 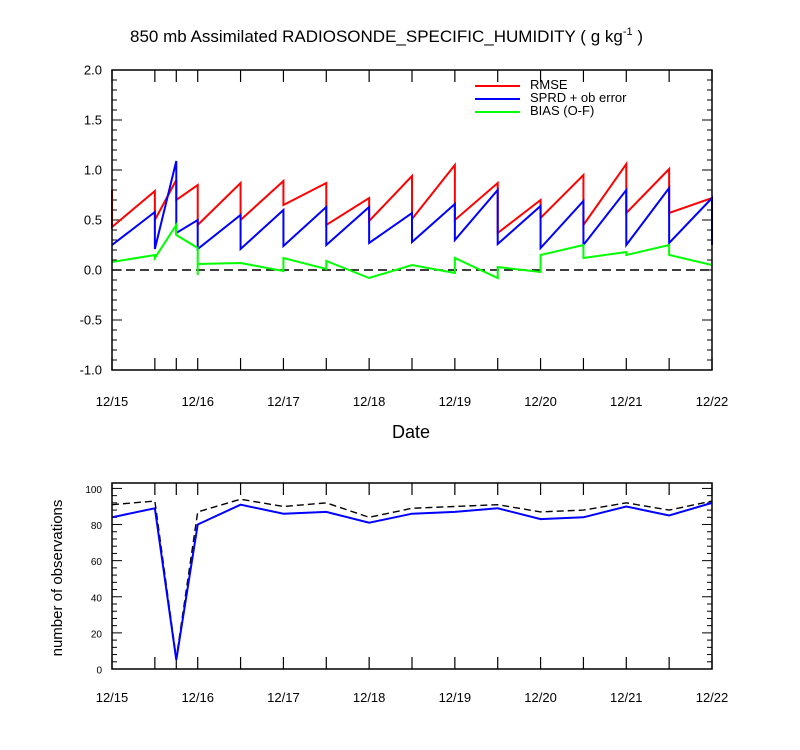 I want to click on series-sprd-ob-error, so click(x=412, y=206).